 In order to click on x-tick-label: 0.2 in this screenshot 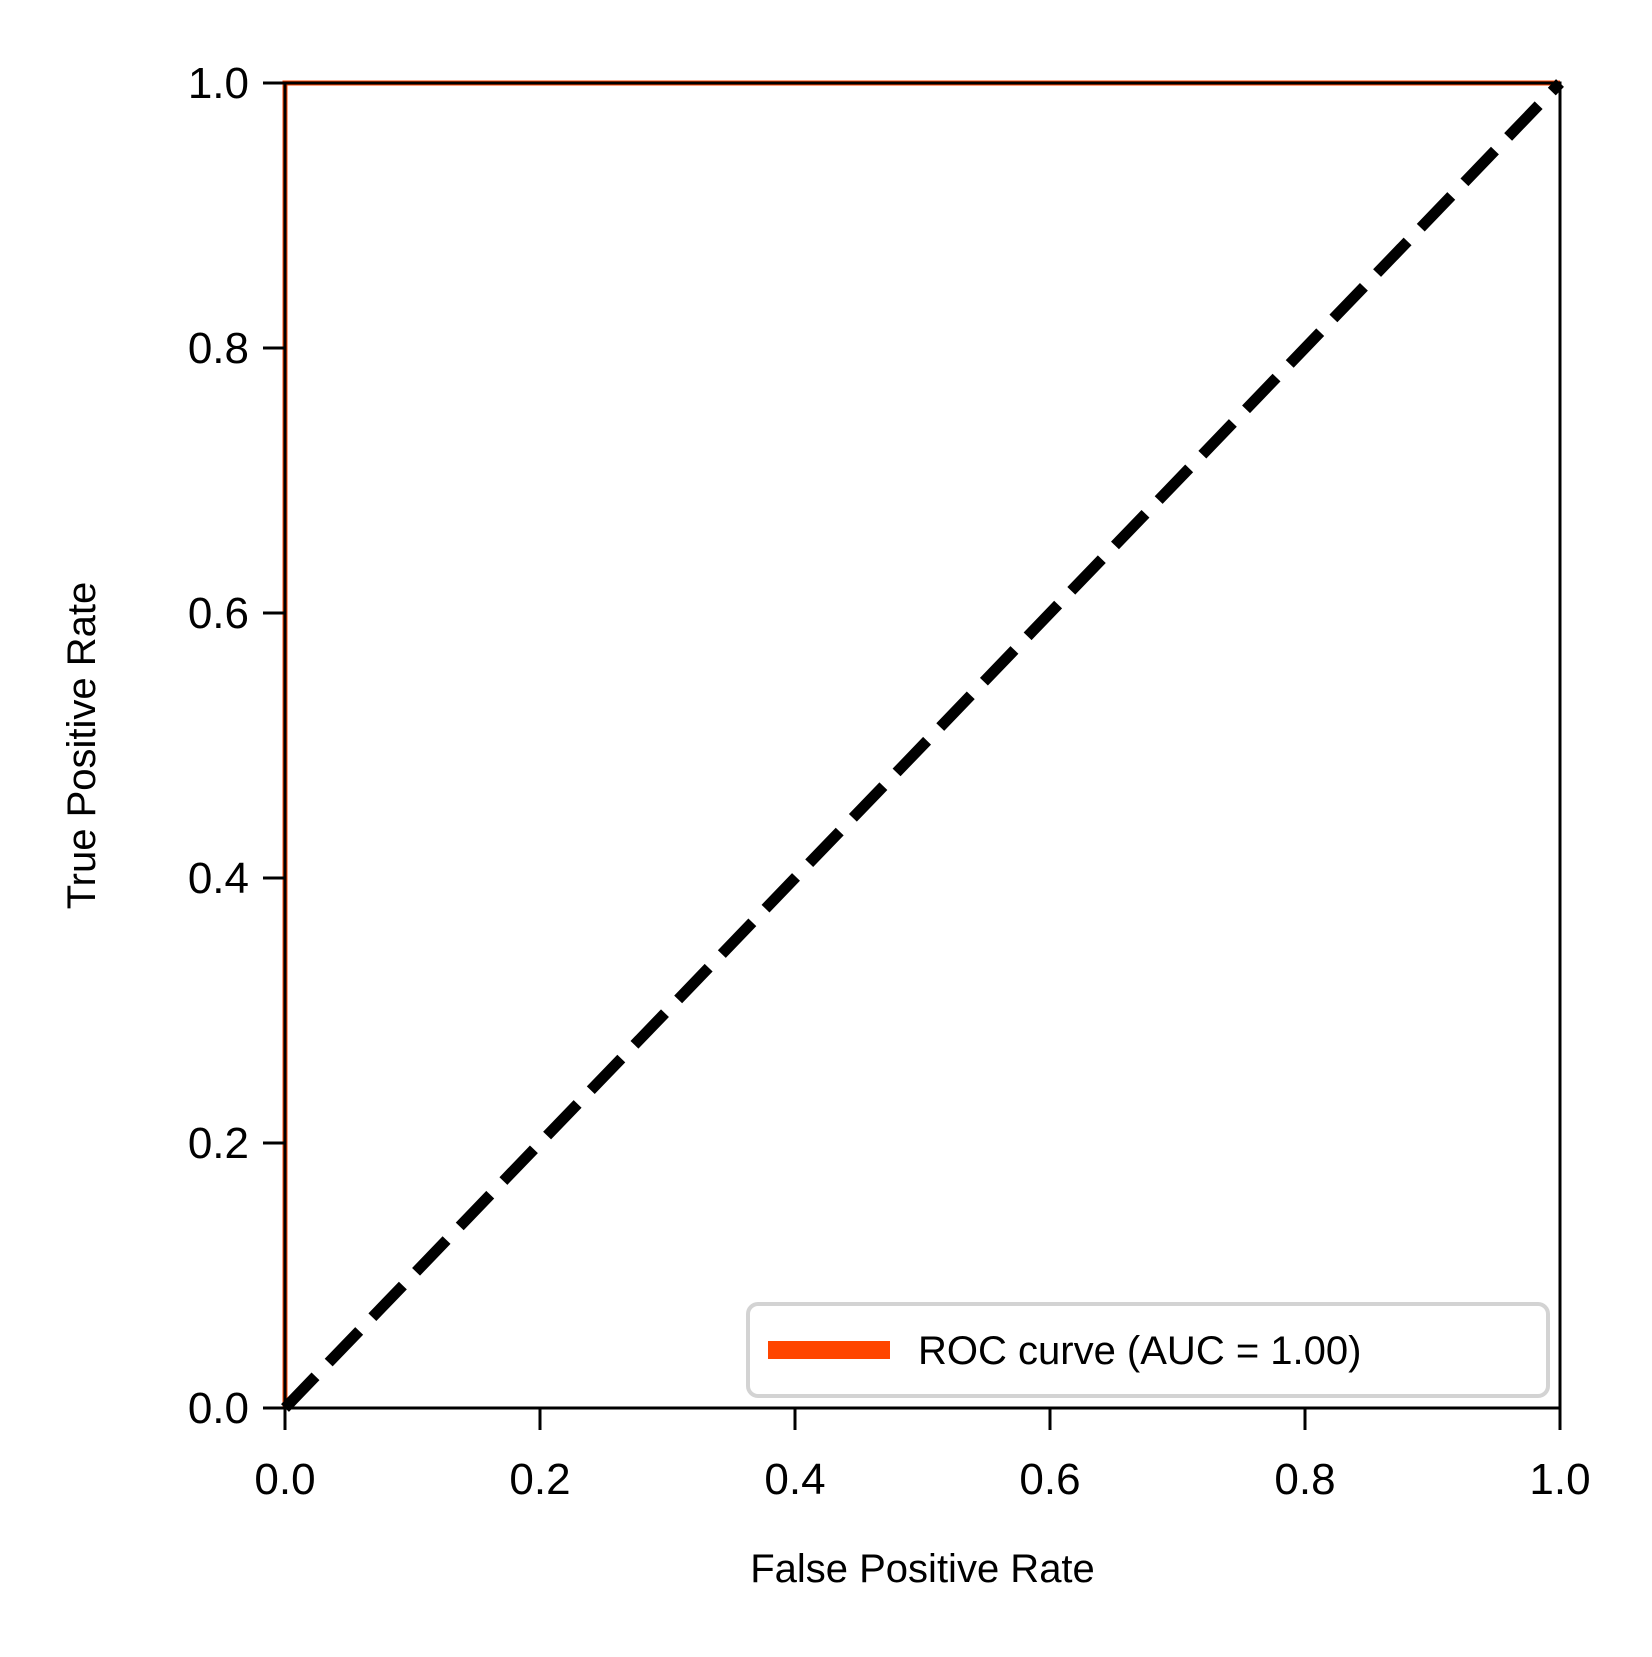, I will do `click(539, 1479)`.